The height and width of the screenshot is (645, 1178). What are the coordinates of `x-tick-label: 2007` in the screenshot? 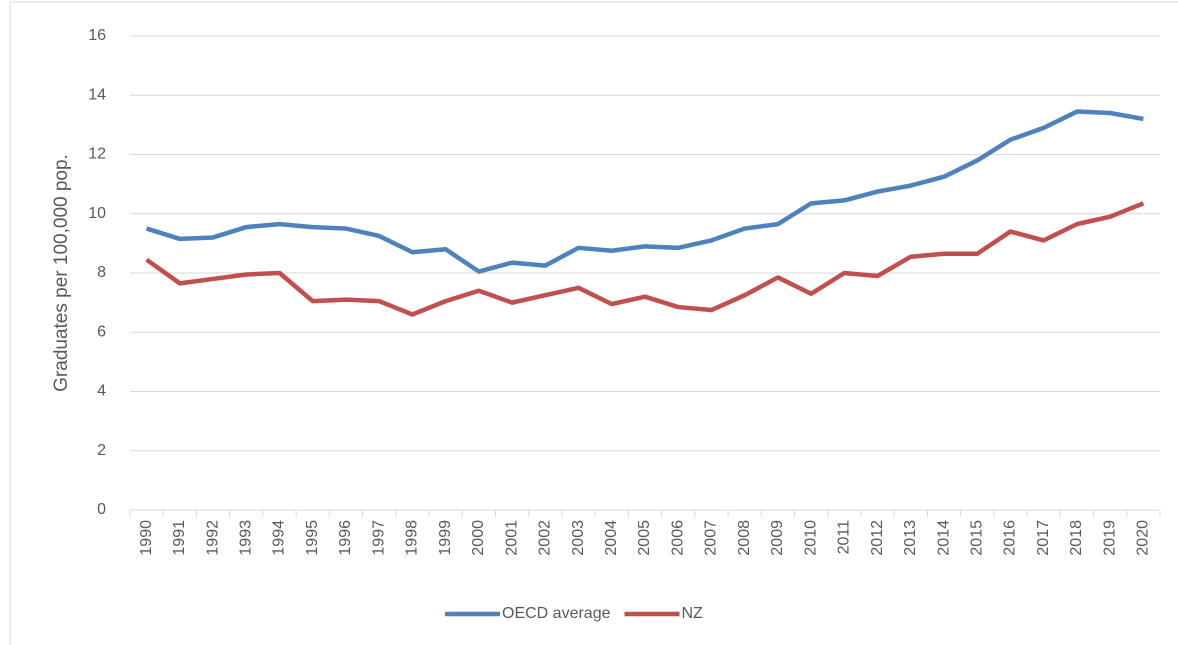 It's located at (711, 538).